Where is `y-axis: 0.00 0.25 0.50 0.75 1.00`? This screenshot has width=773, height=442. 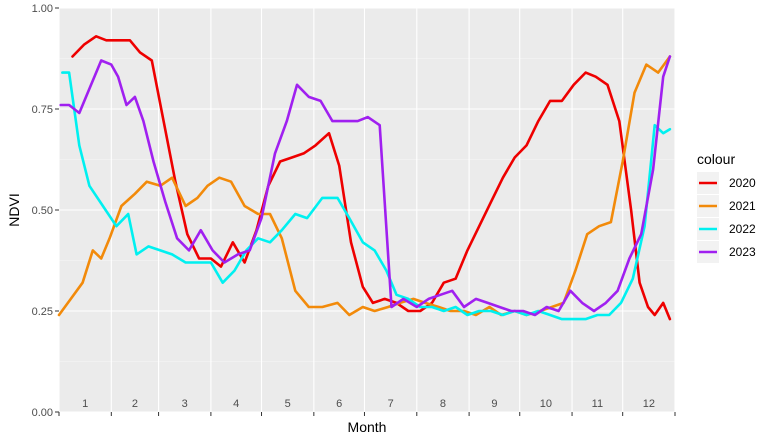
y-axis: 0.00 0.25 0.50 0.75 1.00 is located at coordinates (45, 211).